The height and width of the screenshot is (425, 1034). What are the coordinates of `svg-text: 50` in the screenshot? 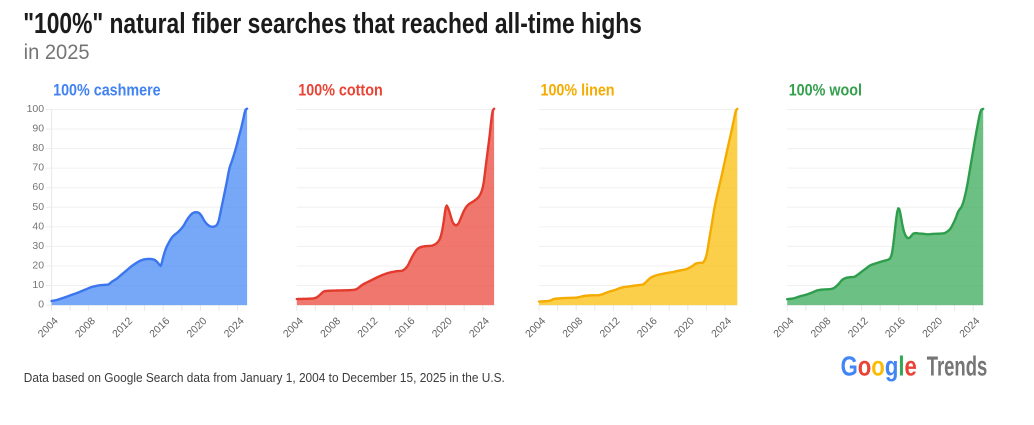 It's located at (38, 207).